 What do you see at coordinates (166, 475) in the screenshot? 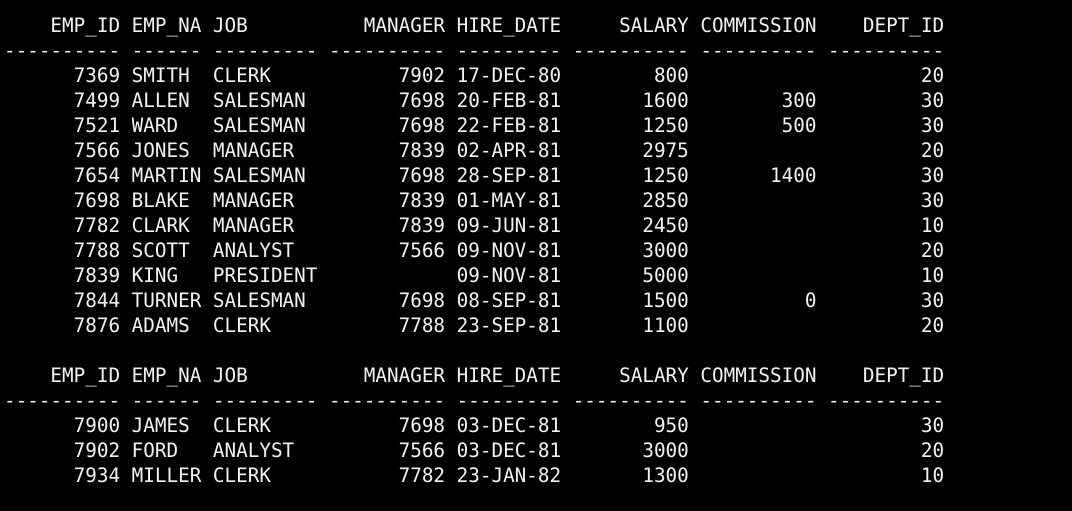
I see `cell-emp-name: MILLER` at bounding box center [166, 475].